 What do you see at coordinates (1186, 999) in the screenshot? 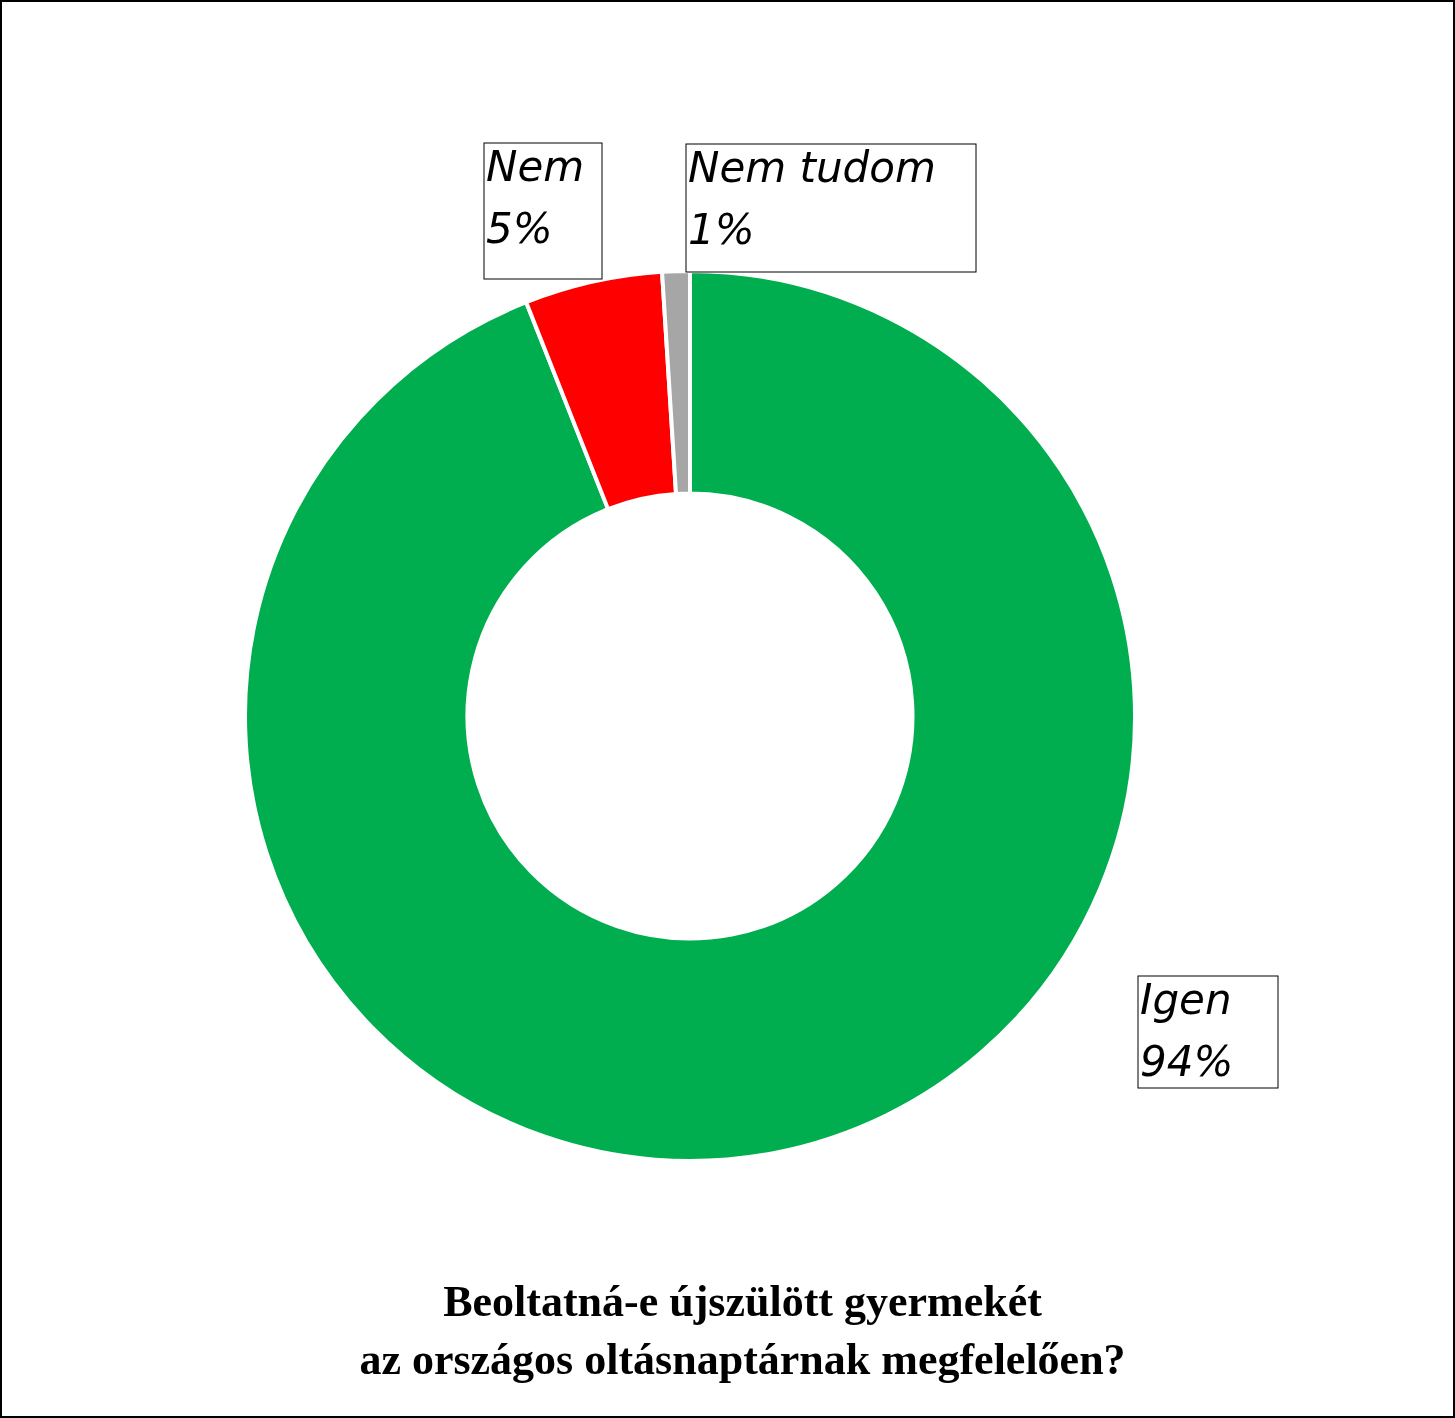
I see `slice-label: Igen` at bounding box center [1186, 999].